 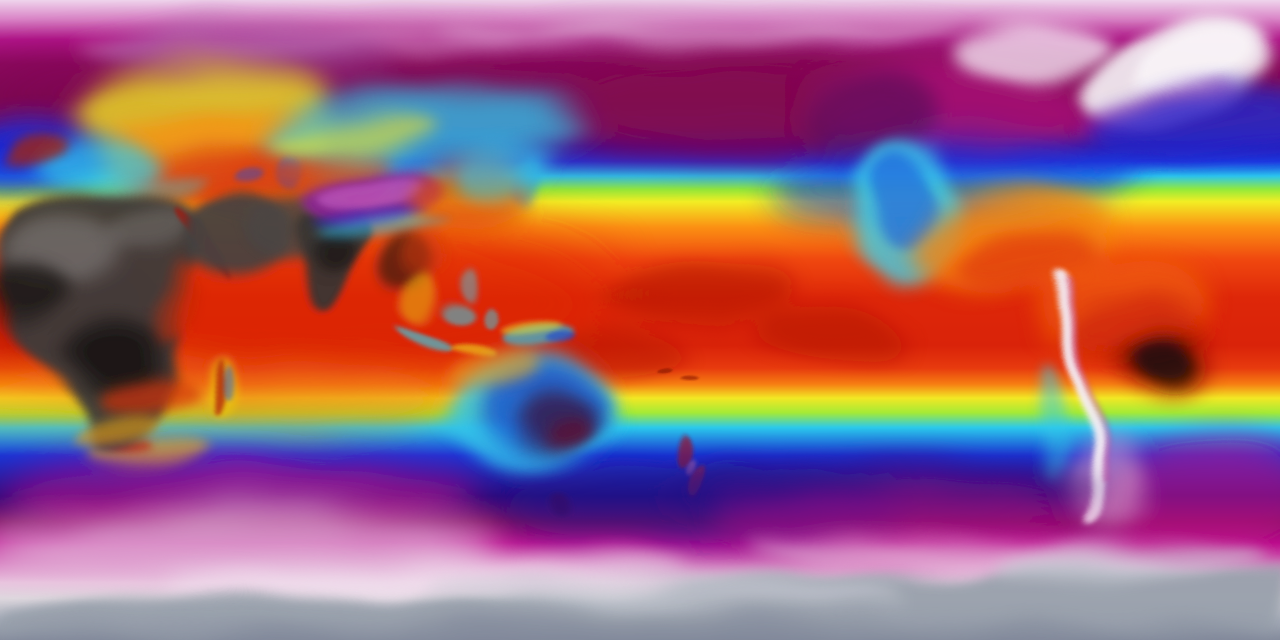 What do you see at coordinates (148, 398) in the screenshot?
I see `africa-south-red-rim` at bounding box center [148, 398].